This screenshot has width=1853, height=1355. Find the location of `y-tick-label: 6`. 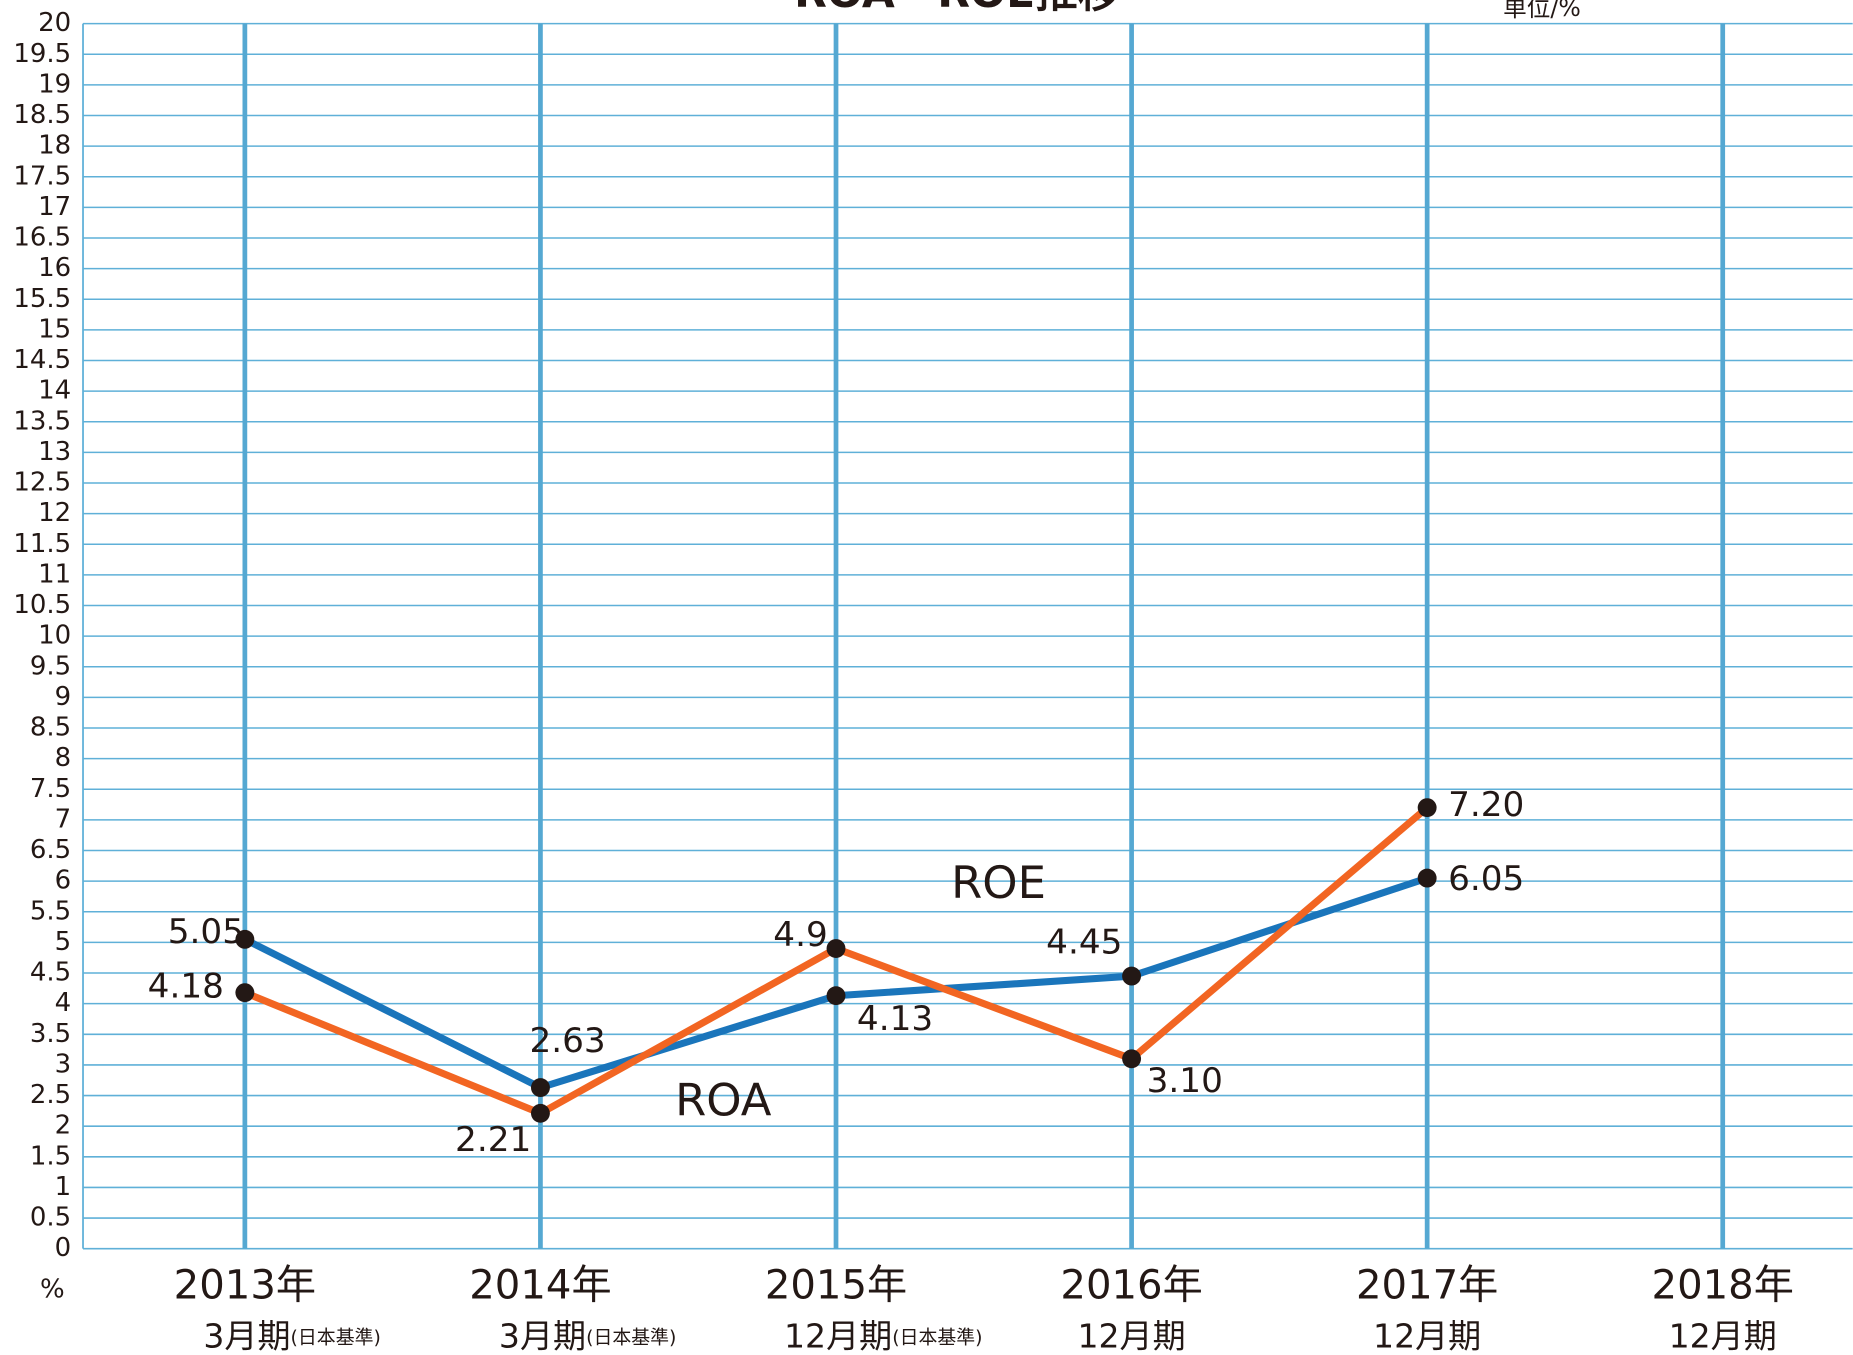

y-tick-label: 6 is located at coordinates (63, 881).